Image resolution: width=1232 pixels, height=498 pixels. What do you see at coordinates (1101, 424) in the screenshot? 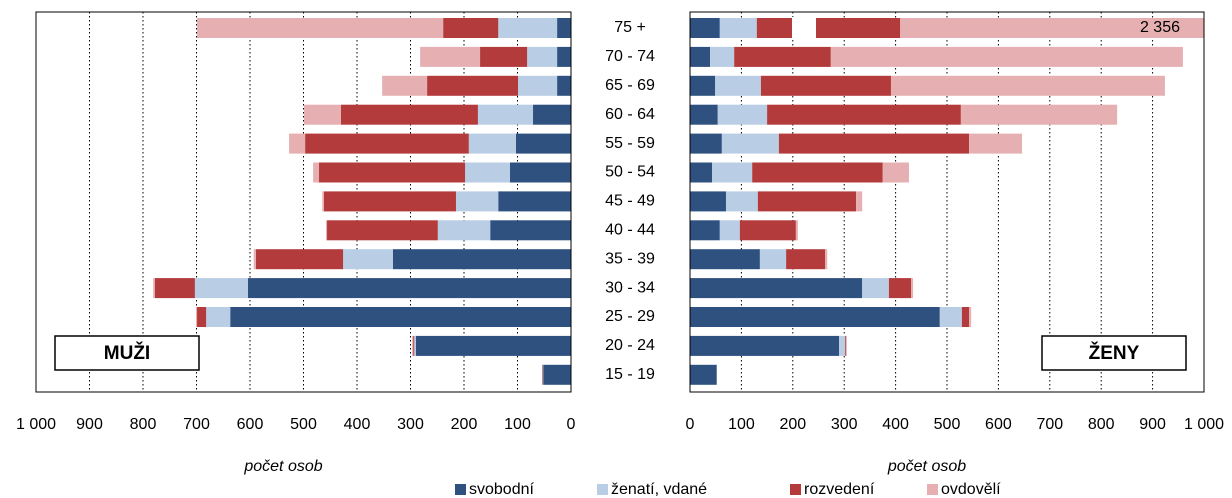
I see `x-tick-label: 800` at bounding box center [1101, 424].